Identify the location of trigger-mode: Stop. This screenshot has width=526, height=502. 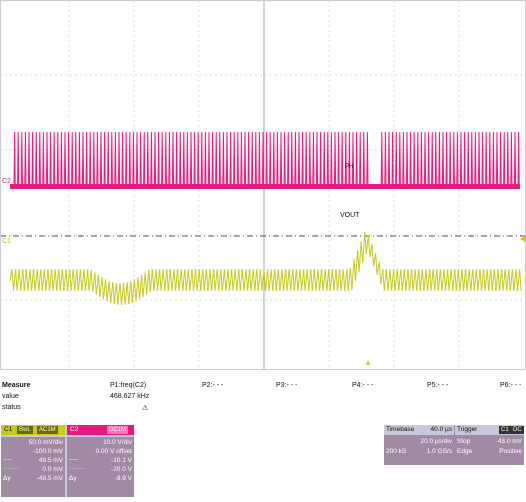
(464, 441).